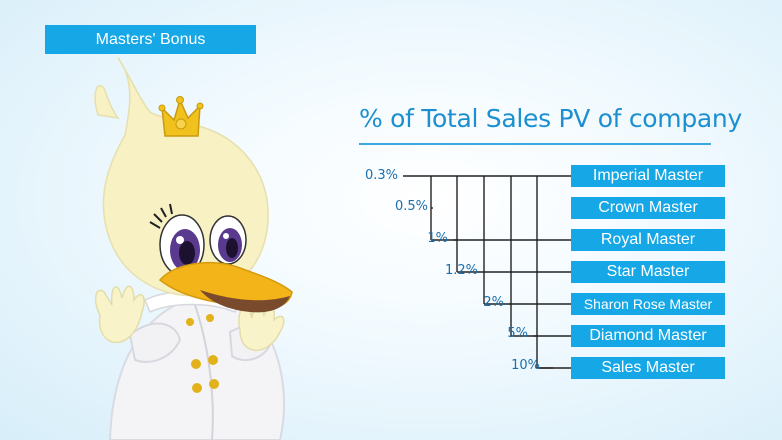 The height and width of the screenshot is (440, 782). I want to click on percent-label: 5%, so click(517, 333).